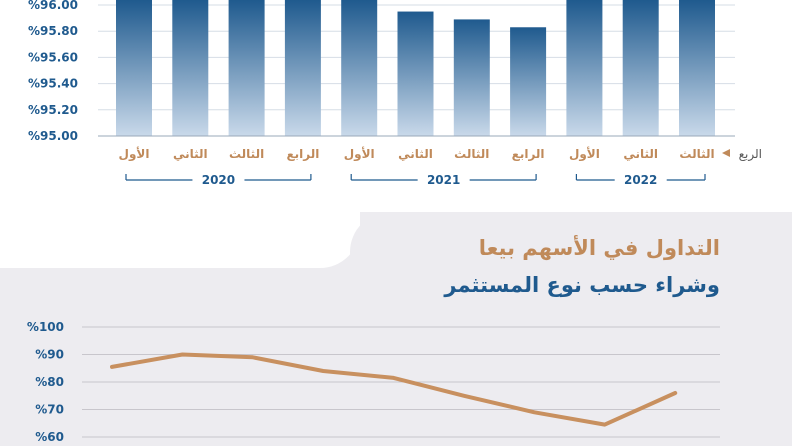 This screenshot has height=446, width=792. I want to click on bar-y-tick-label: %96.00, so click(53, 6).